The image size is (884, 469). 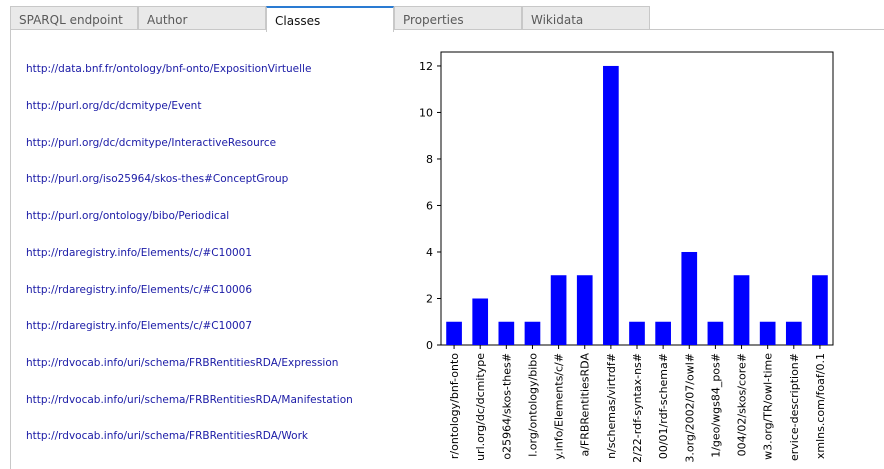 What do you see at coordinates (429, 345) in the screenshot?
I see `y-tick-label: 0` at bounding box center [429, 345].